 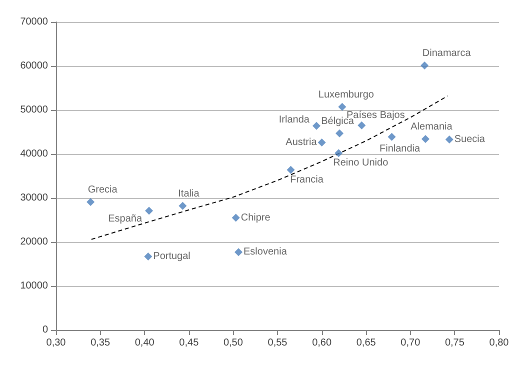 I want to click on annotation: Suecia, so click(x=470, y=139).